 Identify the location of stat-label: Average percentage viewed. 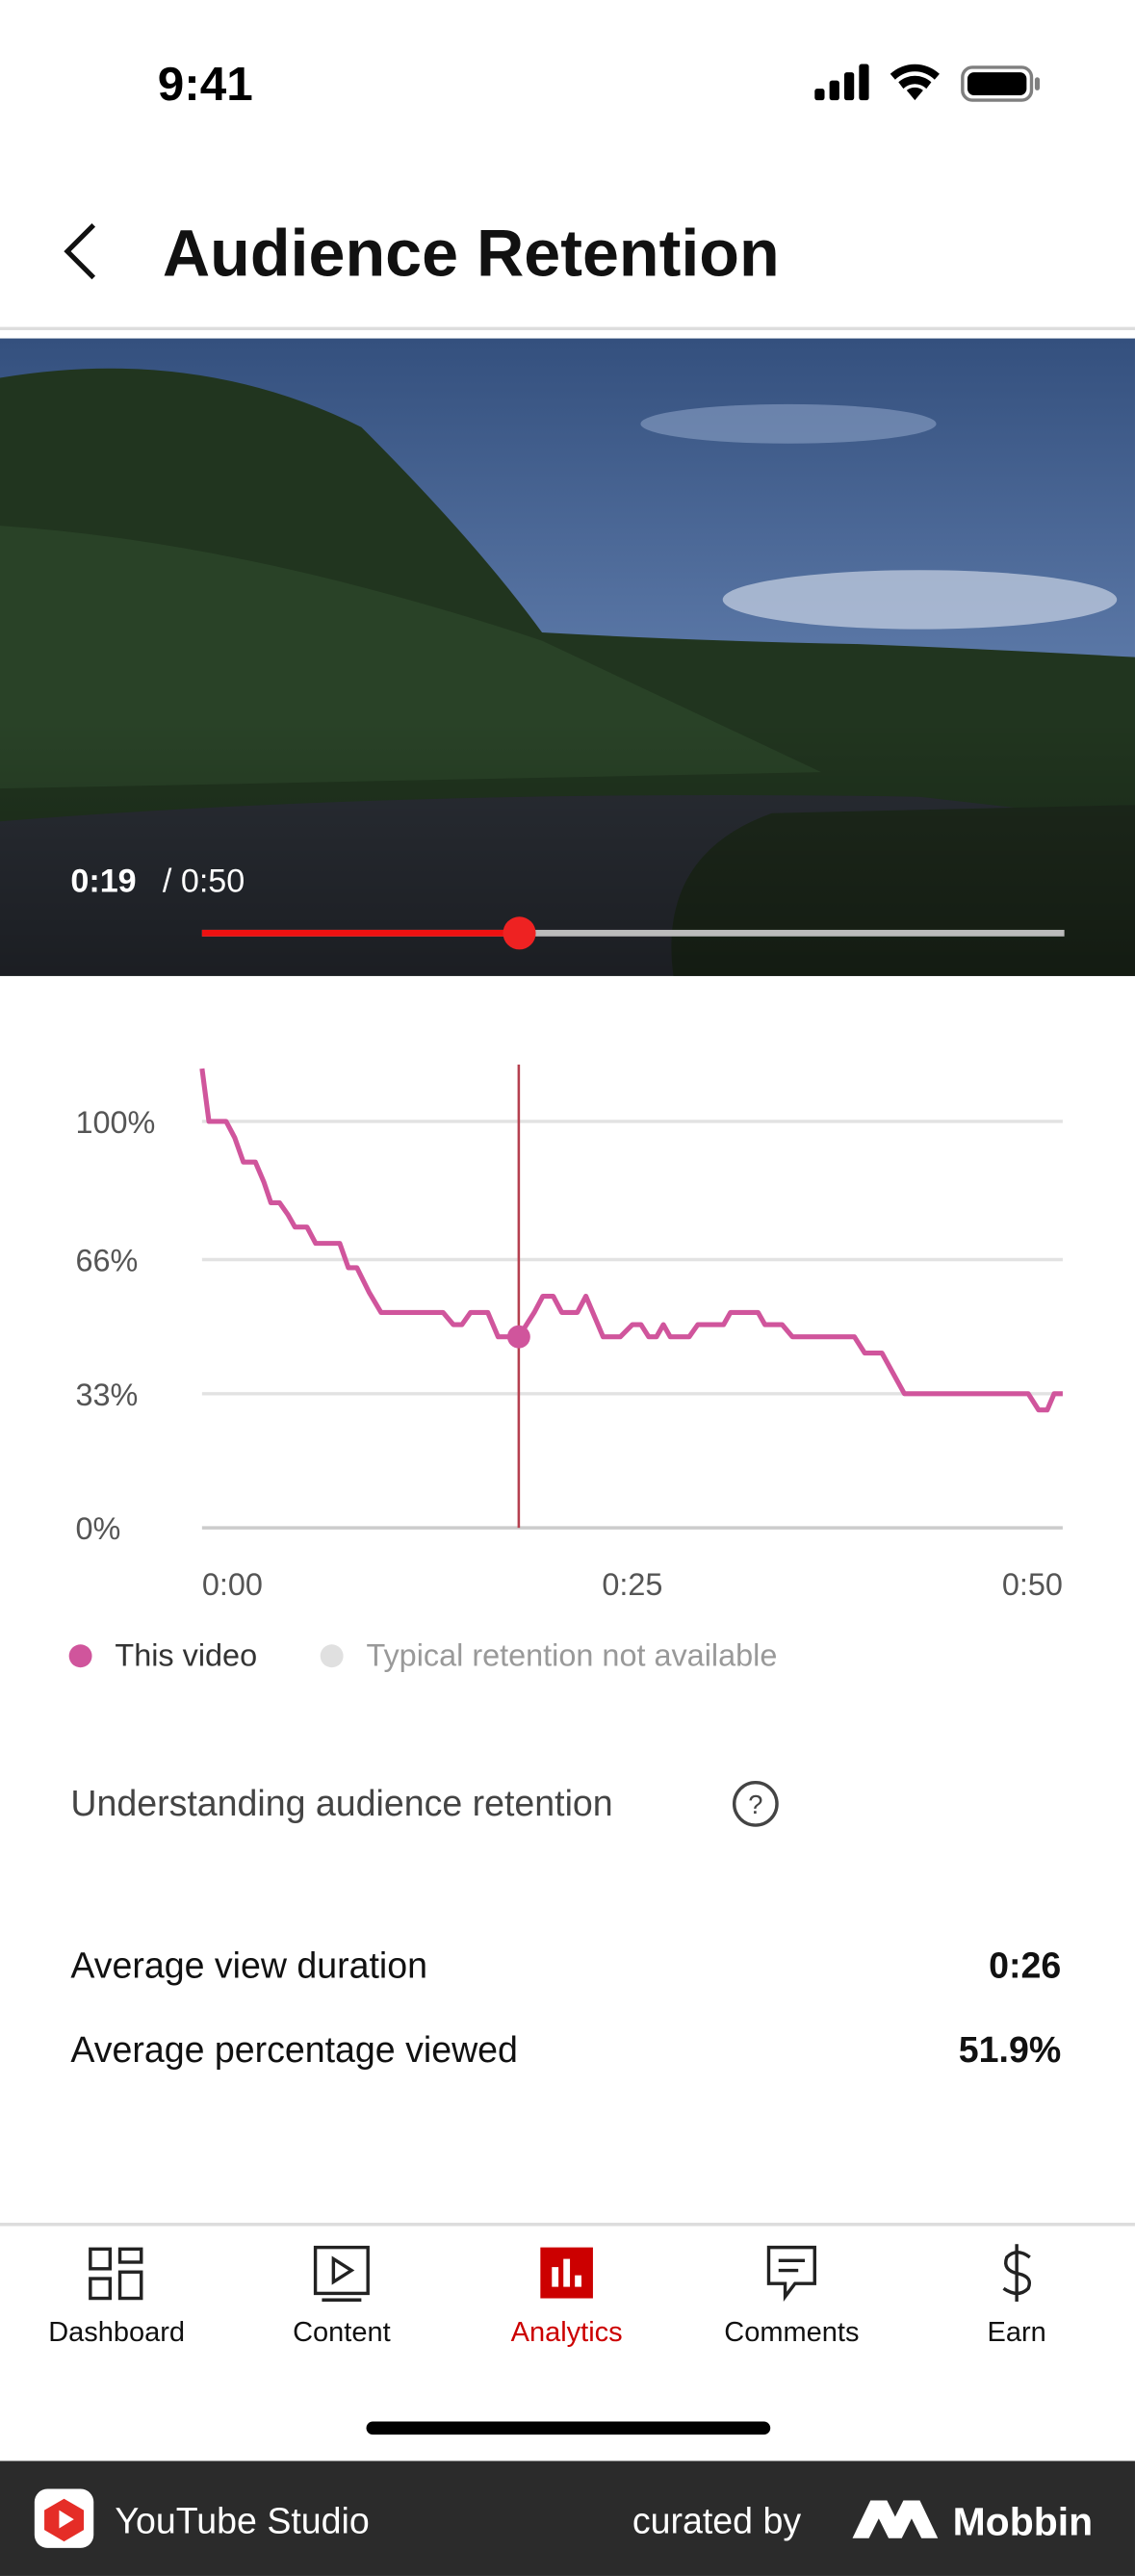
(294, 2049).